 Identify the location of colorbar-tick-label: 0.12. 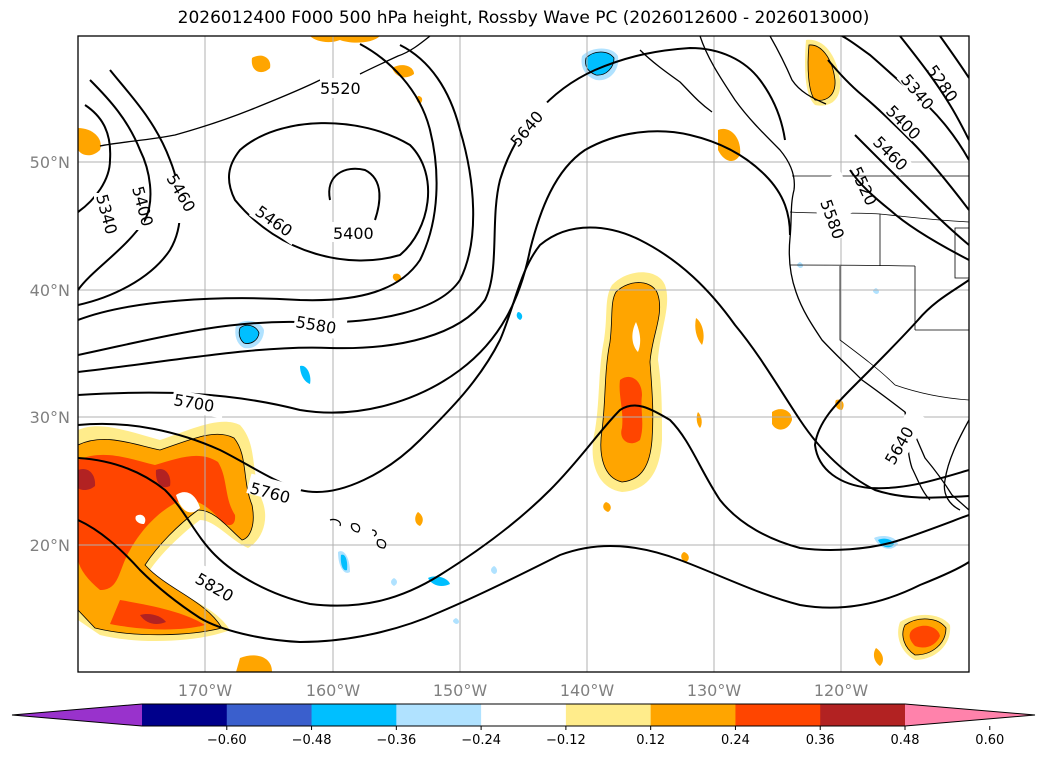
(650, 740).